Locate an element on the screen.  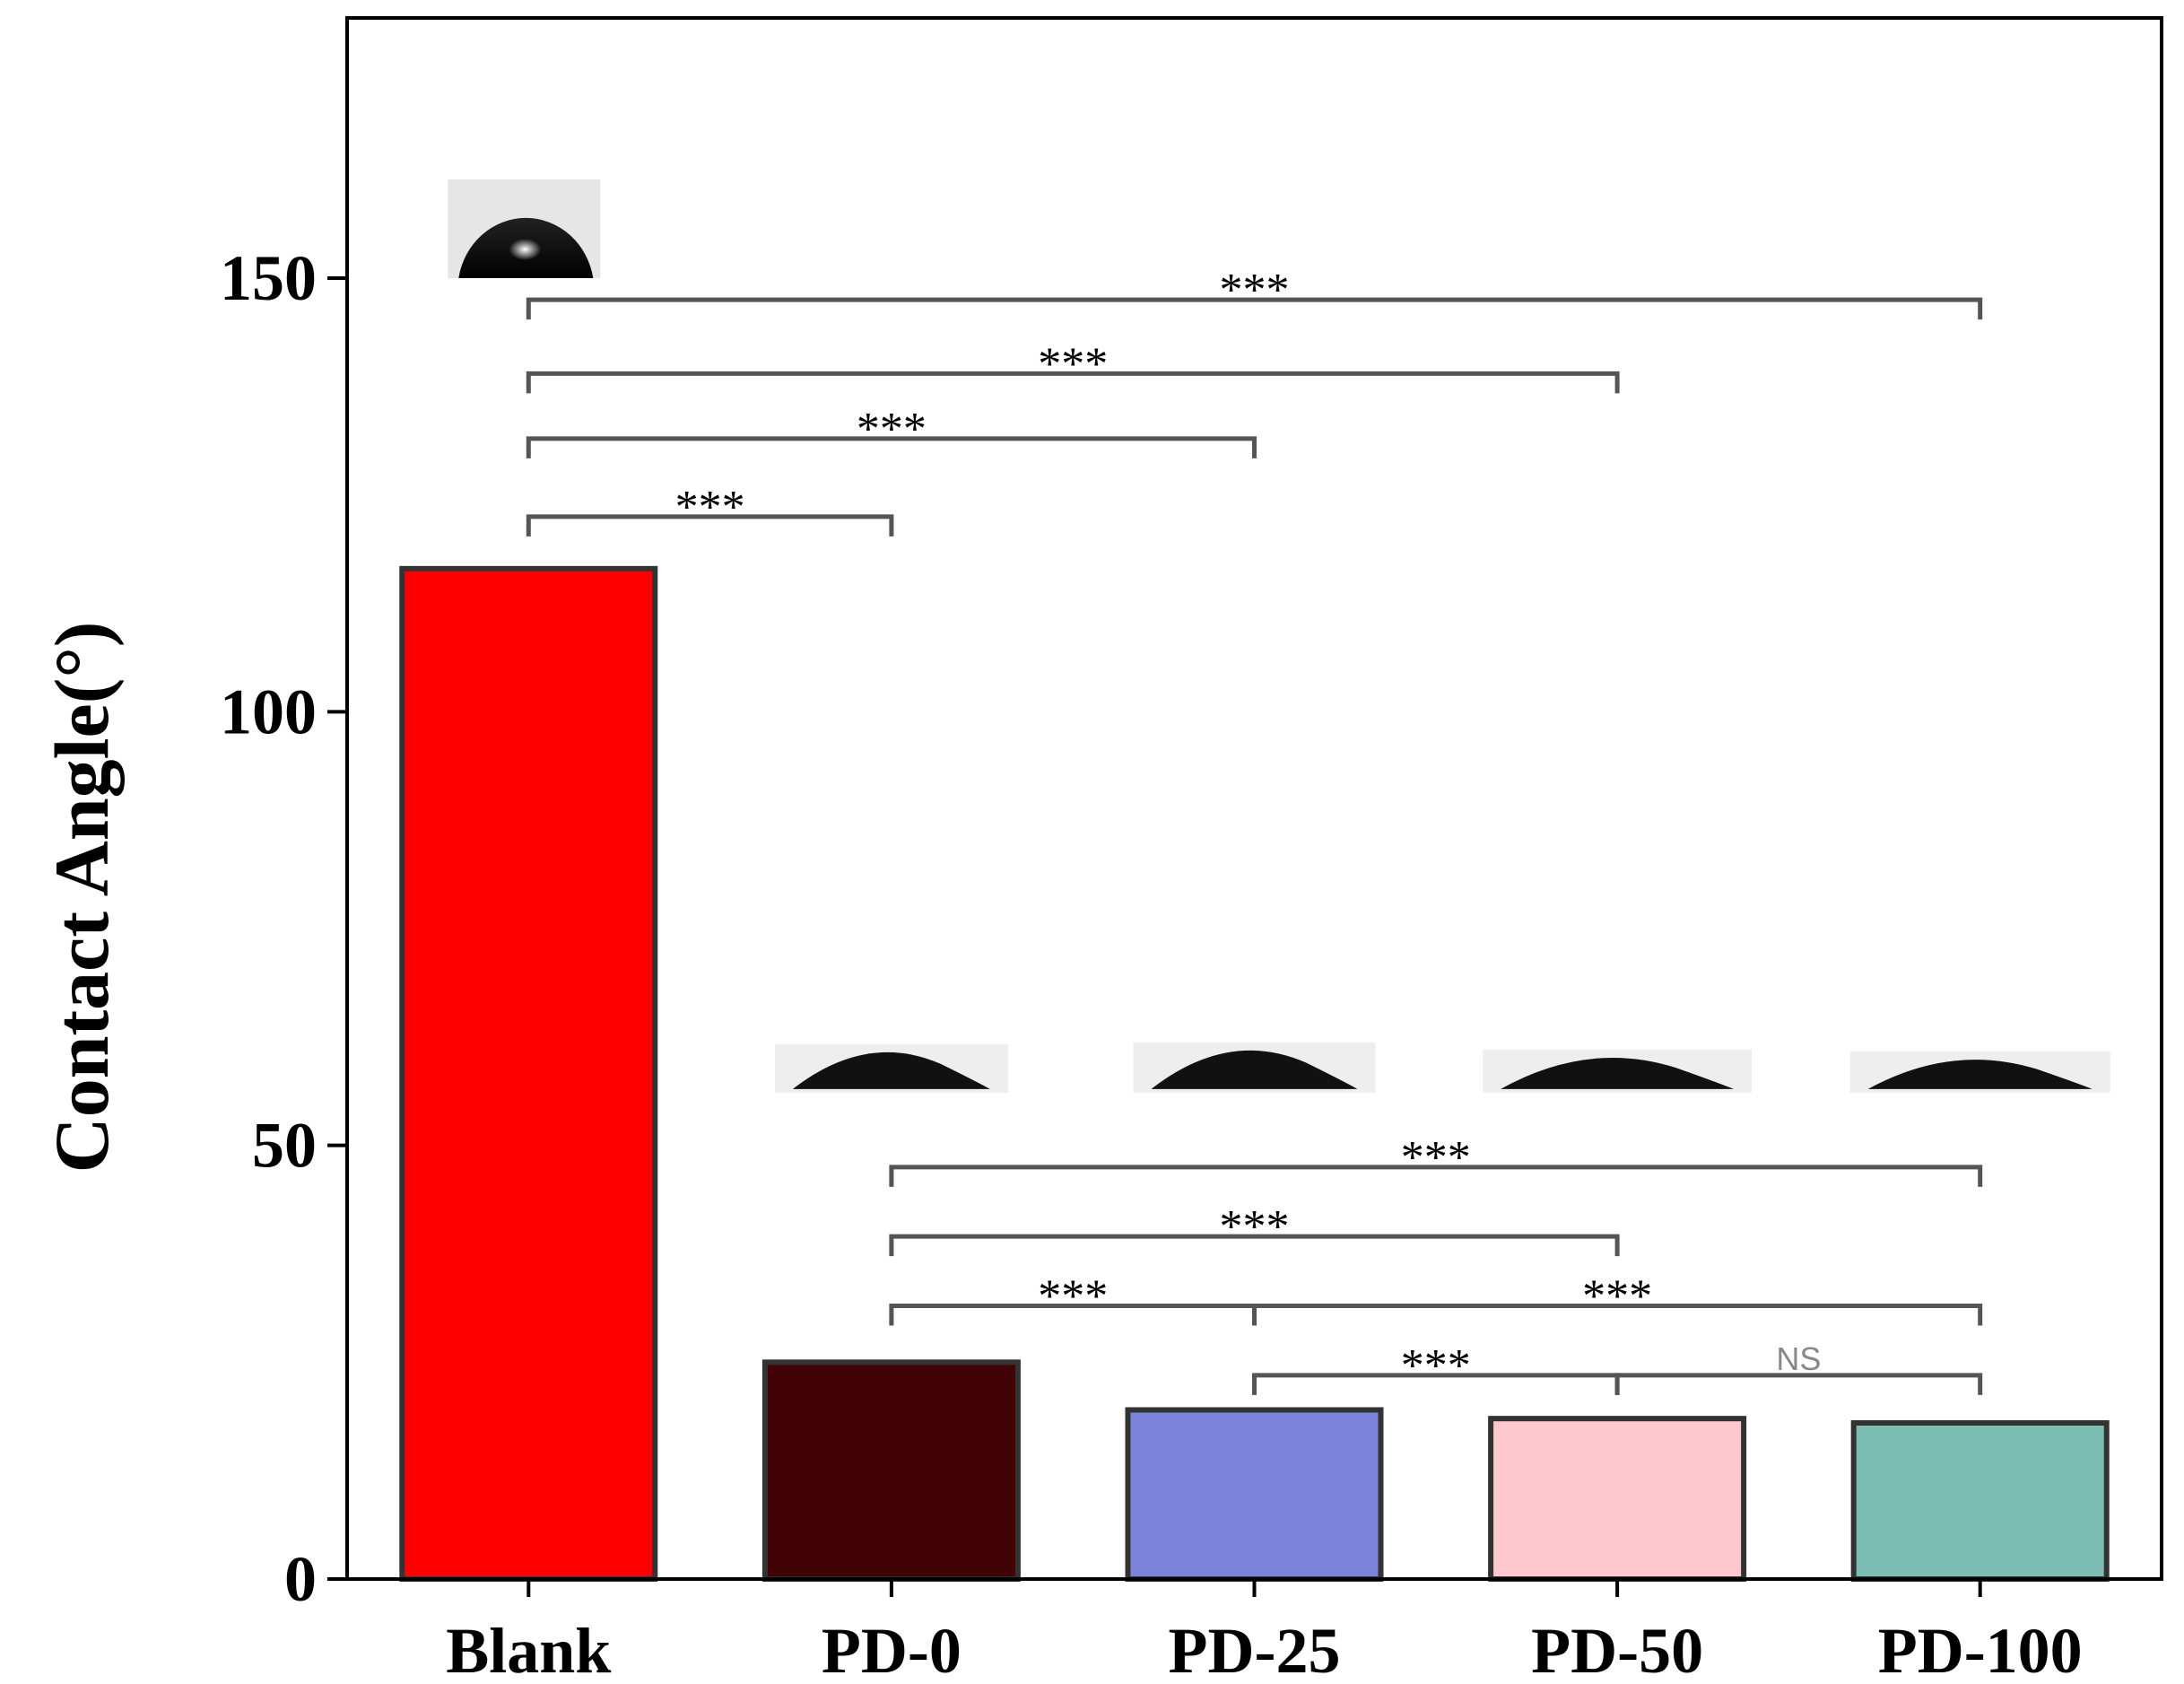
sig-bracket-pd-25-pd-50: *** is located at coordinates (1436, 1368).